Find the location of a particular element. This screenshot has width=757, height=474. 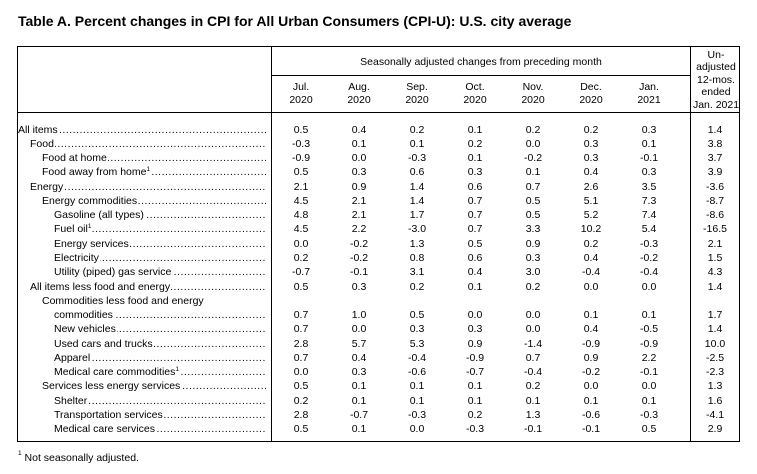

unadjusted-value-cell: -16.5 is located at coordinates (715, 229).